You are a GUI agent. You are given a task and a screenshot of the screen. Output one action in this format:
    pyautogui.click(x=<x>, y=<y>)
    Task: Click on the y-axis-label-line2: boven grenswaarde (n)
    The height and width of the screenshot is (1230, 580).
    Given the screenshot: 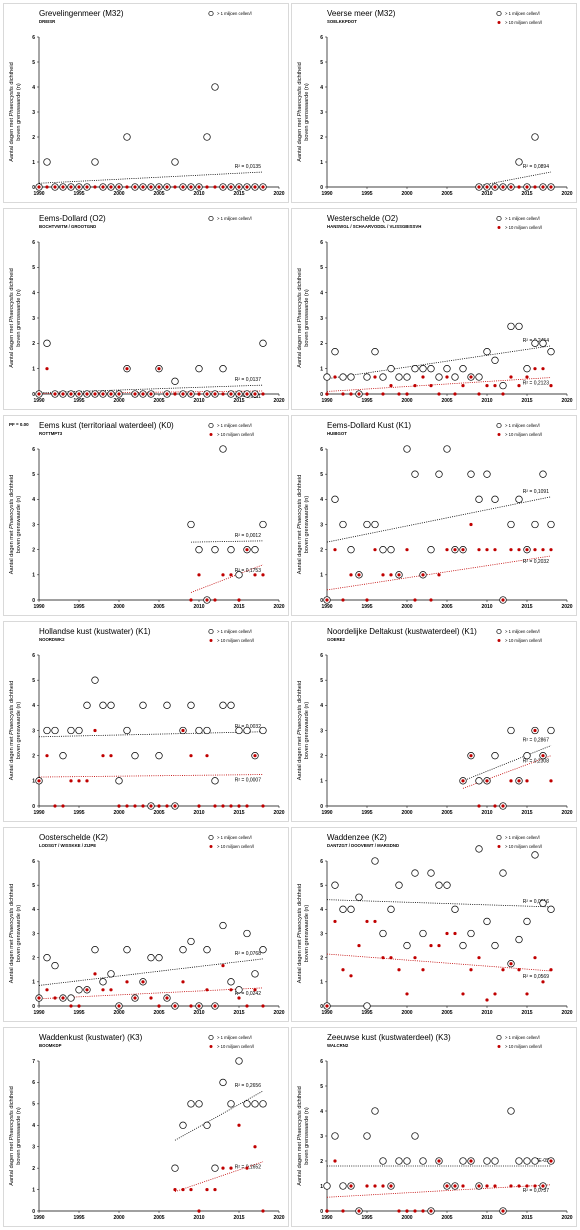 What is the action you would take?
    pyautogui.click(x=19, y=934)
    